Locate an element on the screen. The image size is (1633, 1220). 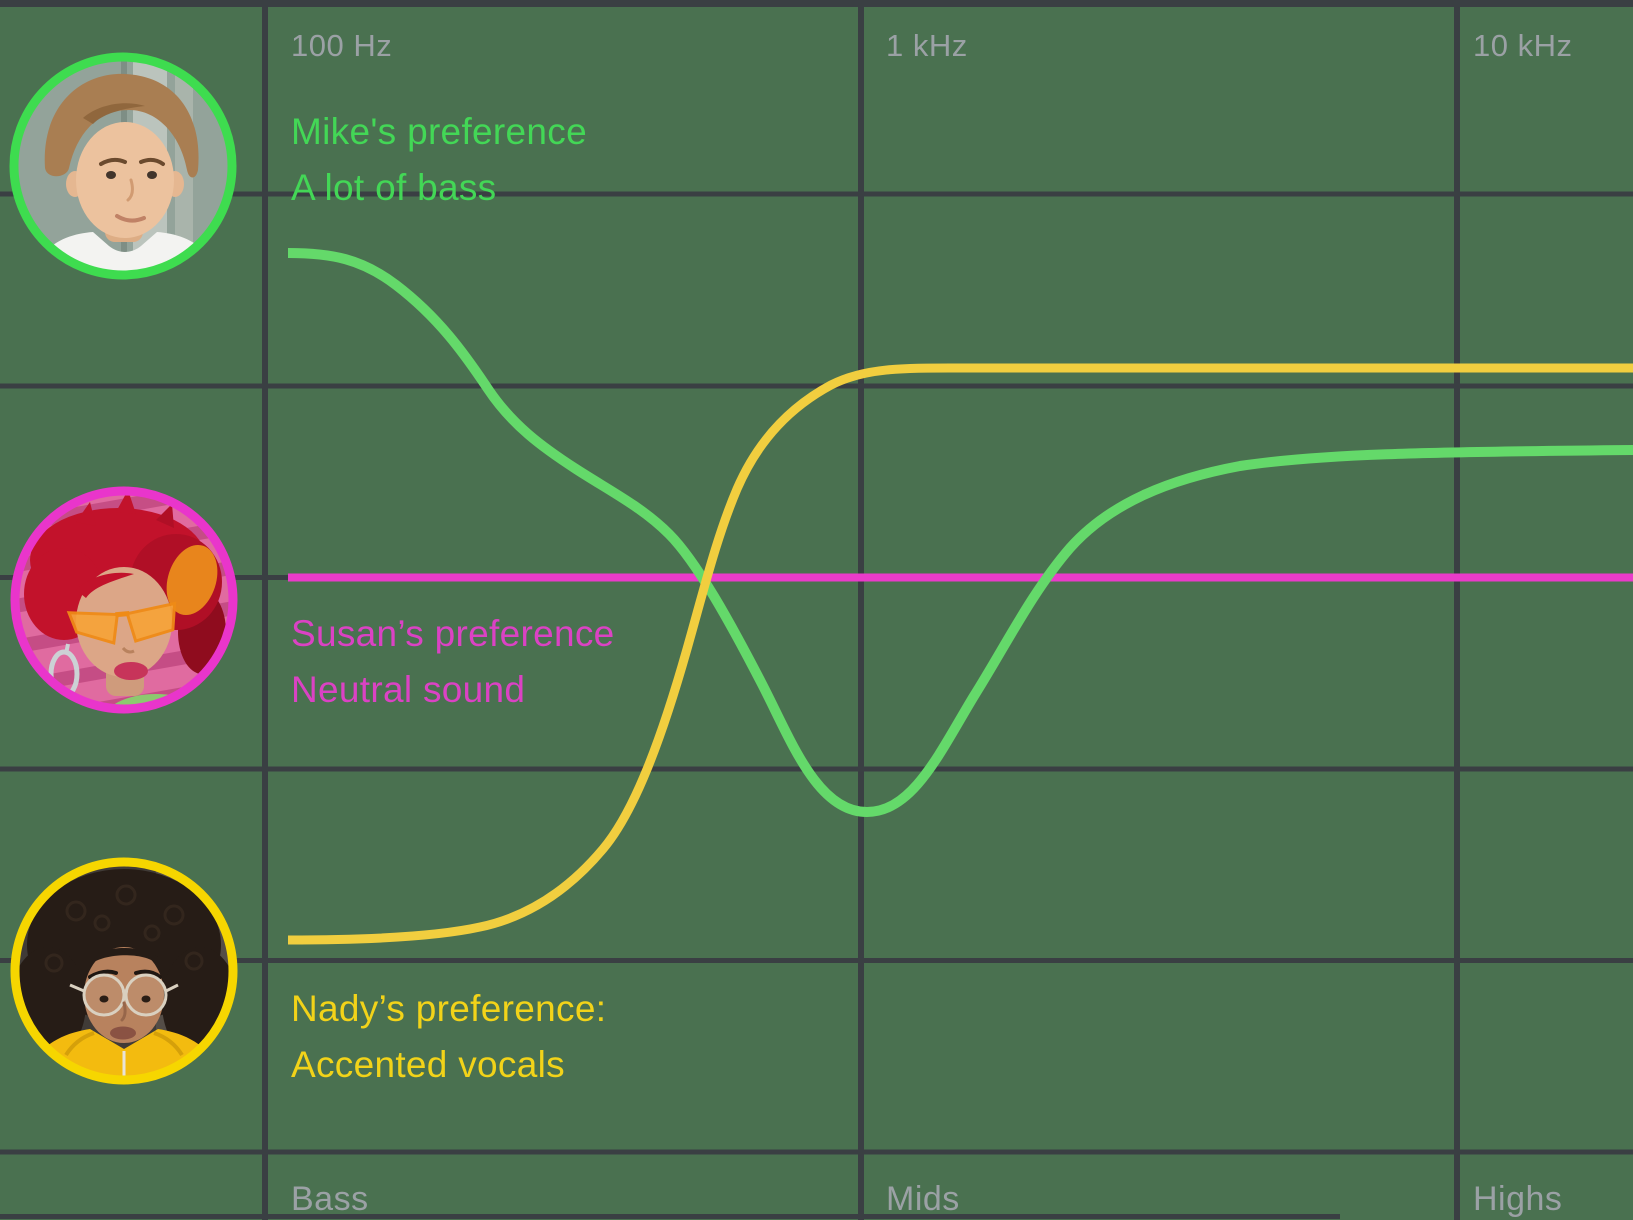
caption-mike-line2: A lot of bass is located at coordinates (394, 187).